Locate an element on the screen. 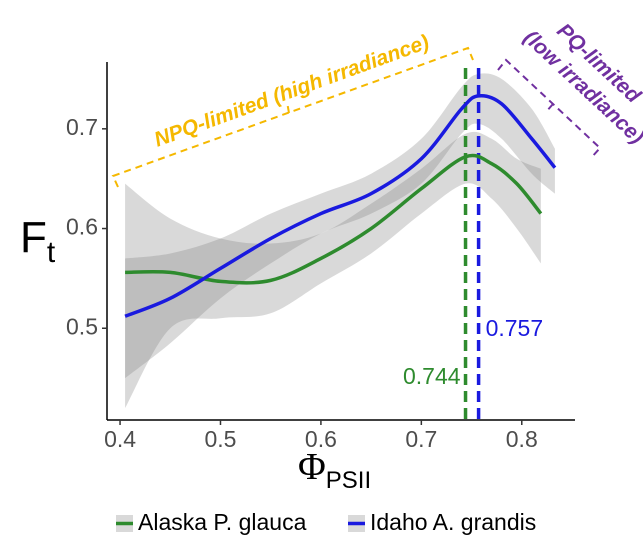 The image size is (643, 548). legend-label: Idaho A. grandis is located at coordinates (453, 522).